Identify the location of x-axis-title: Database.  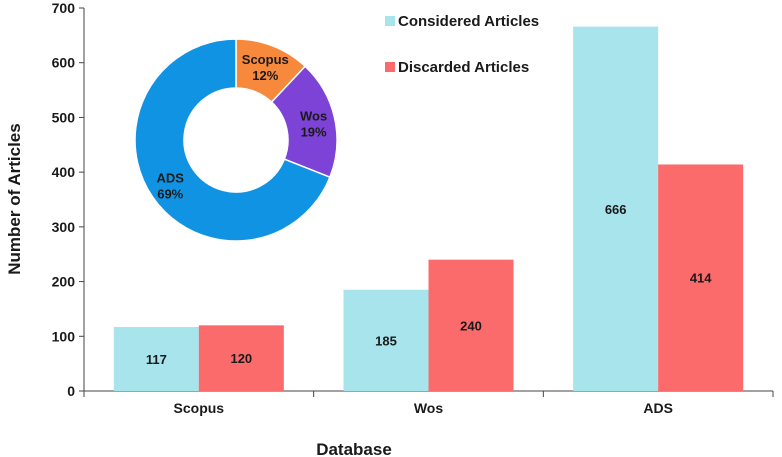
(354, 448).